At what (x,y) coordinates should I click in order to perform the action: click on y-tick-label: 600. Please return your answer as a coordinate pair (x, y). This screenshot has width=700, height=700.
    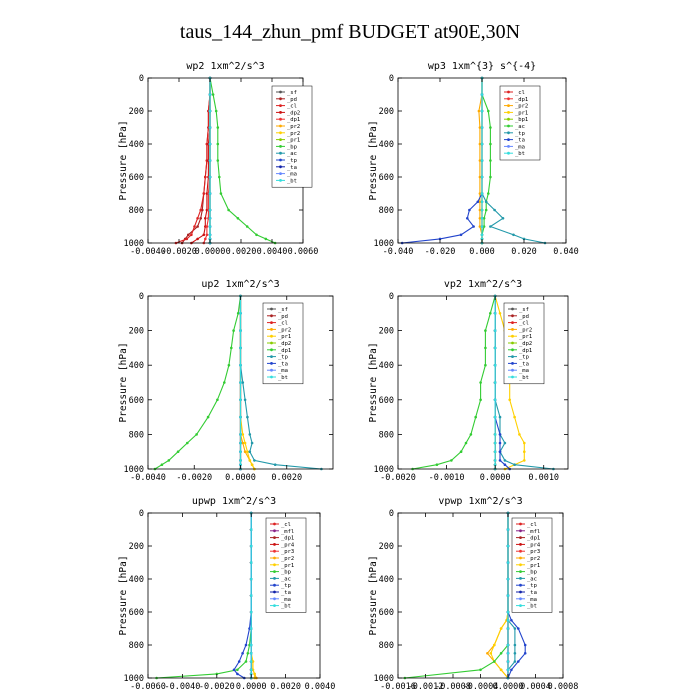
    Looking at the image, I should click on (136, 613).